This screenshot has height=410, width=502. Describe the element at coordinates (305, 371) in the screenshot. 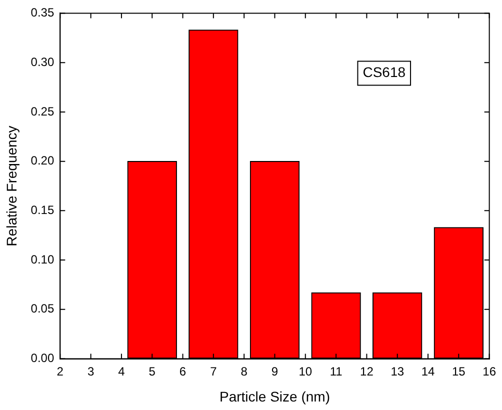

I see `x-tick-label: 10` at that location.